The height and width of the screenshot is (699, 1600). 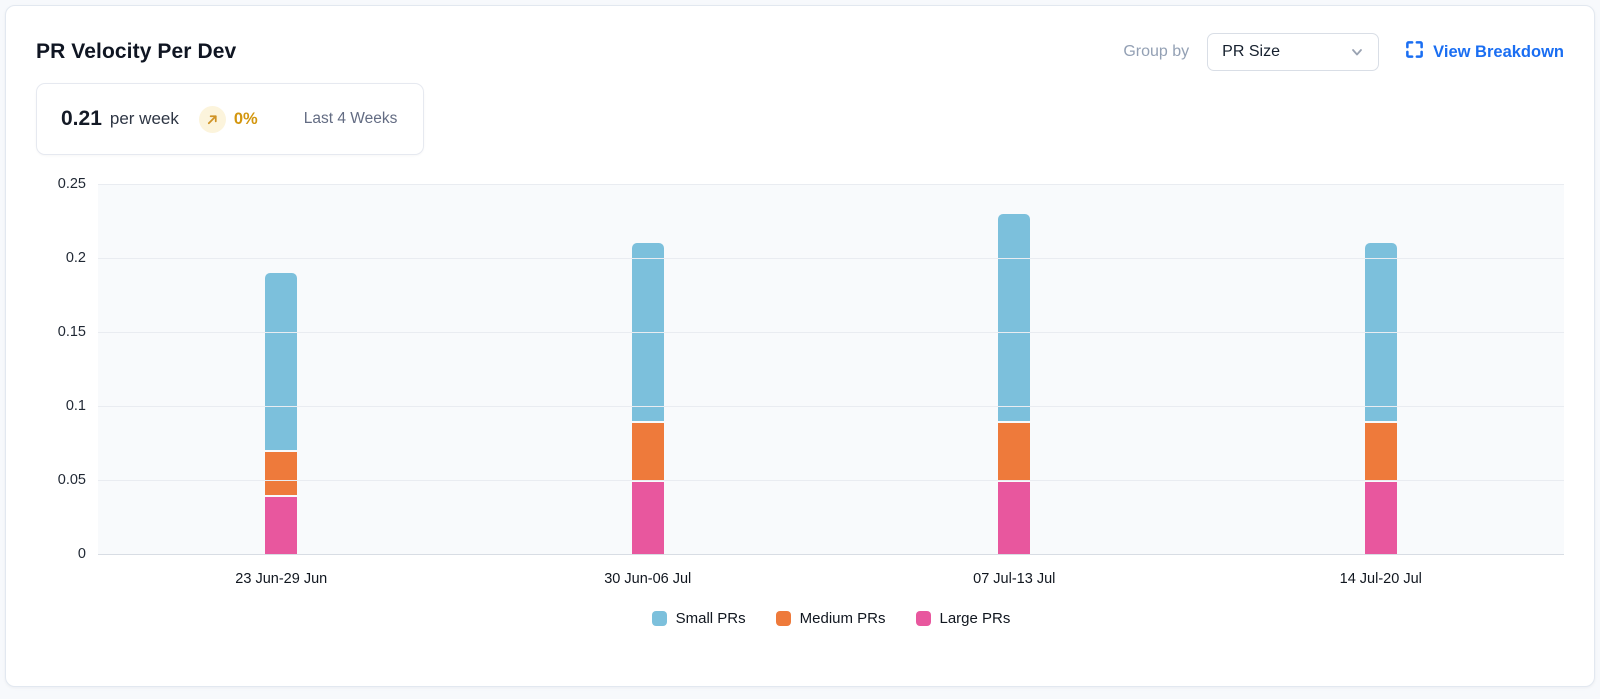 What do you see at coordinates (81, 554) in the screenshot?
I see `y-tick-label: 0` at bounding box center [81, 554].